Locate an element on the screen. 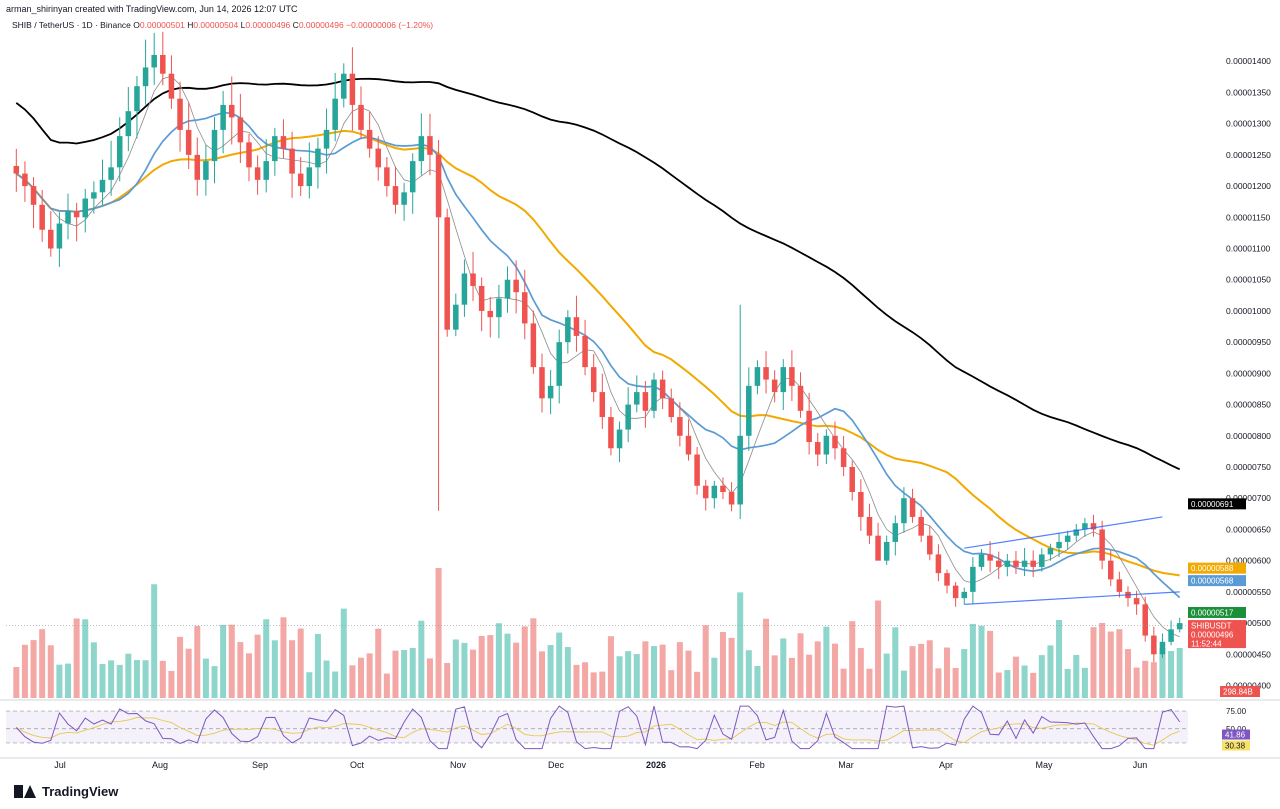  y-tick-label: 0.00000700 is located at coordinates (1248, 498).